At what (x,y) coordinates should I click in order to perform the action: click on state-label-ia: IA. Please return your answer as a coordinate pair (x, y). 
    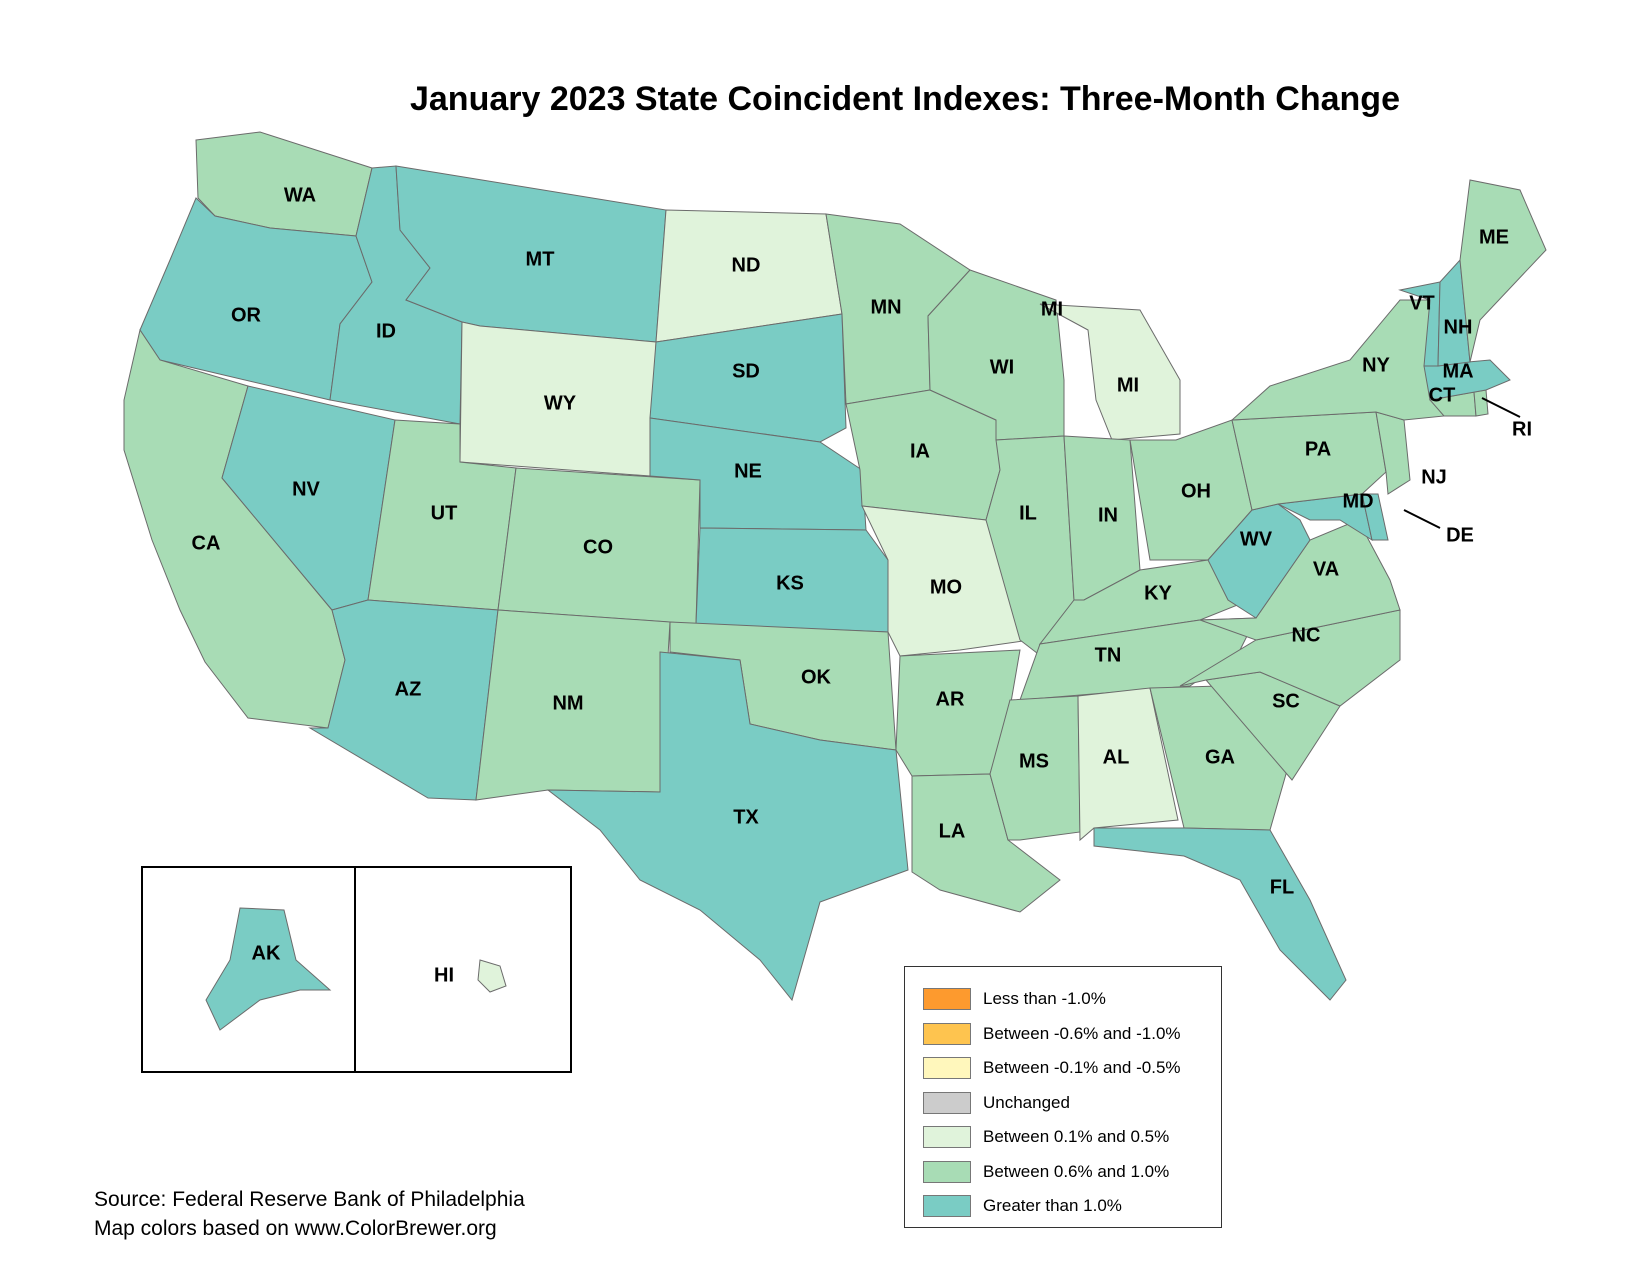
    Looking at the image, I should click on (920, 451).